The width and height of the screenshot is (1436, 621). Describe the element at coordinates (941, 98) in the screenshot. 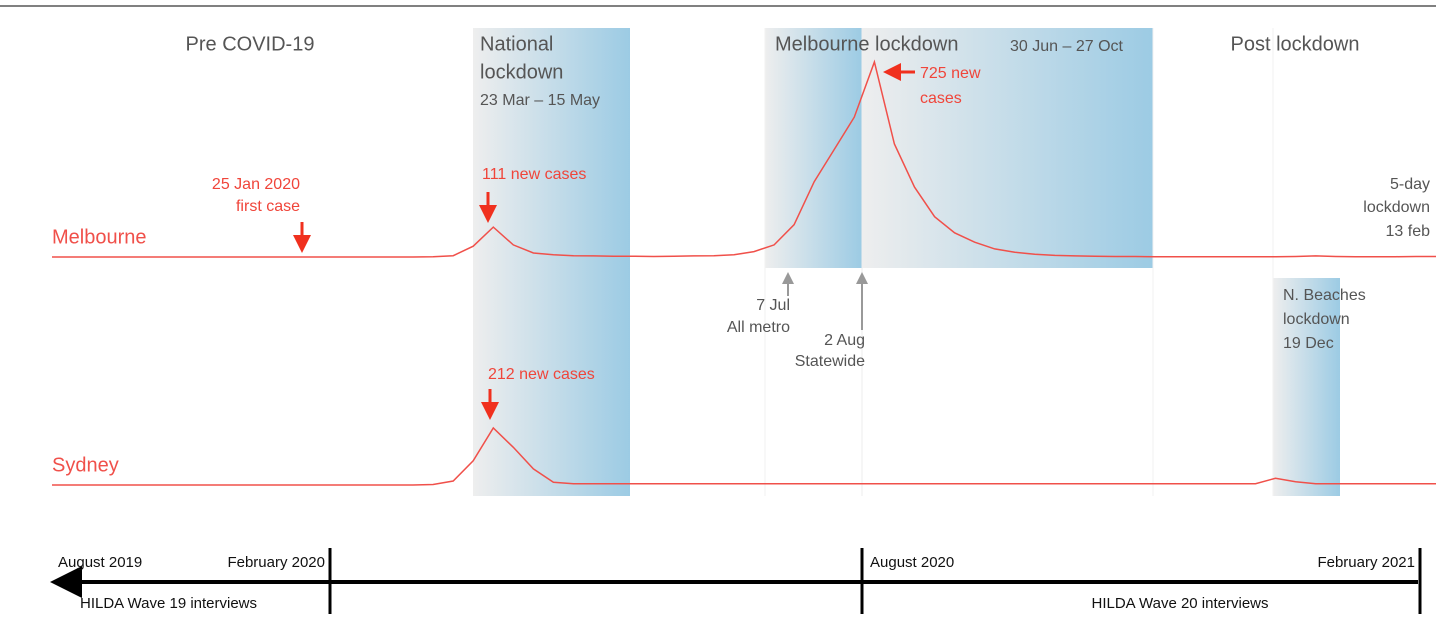

I see `annotation: cases` at that location.